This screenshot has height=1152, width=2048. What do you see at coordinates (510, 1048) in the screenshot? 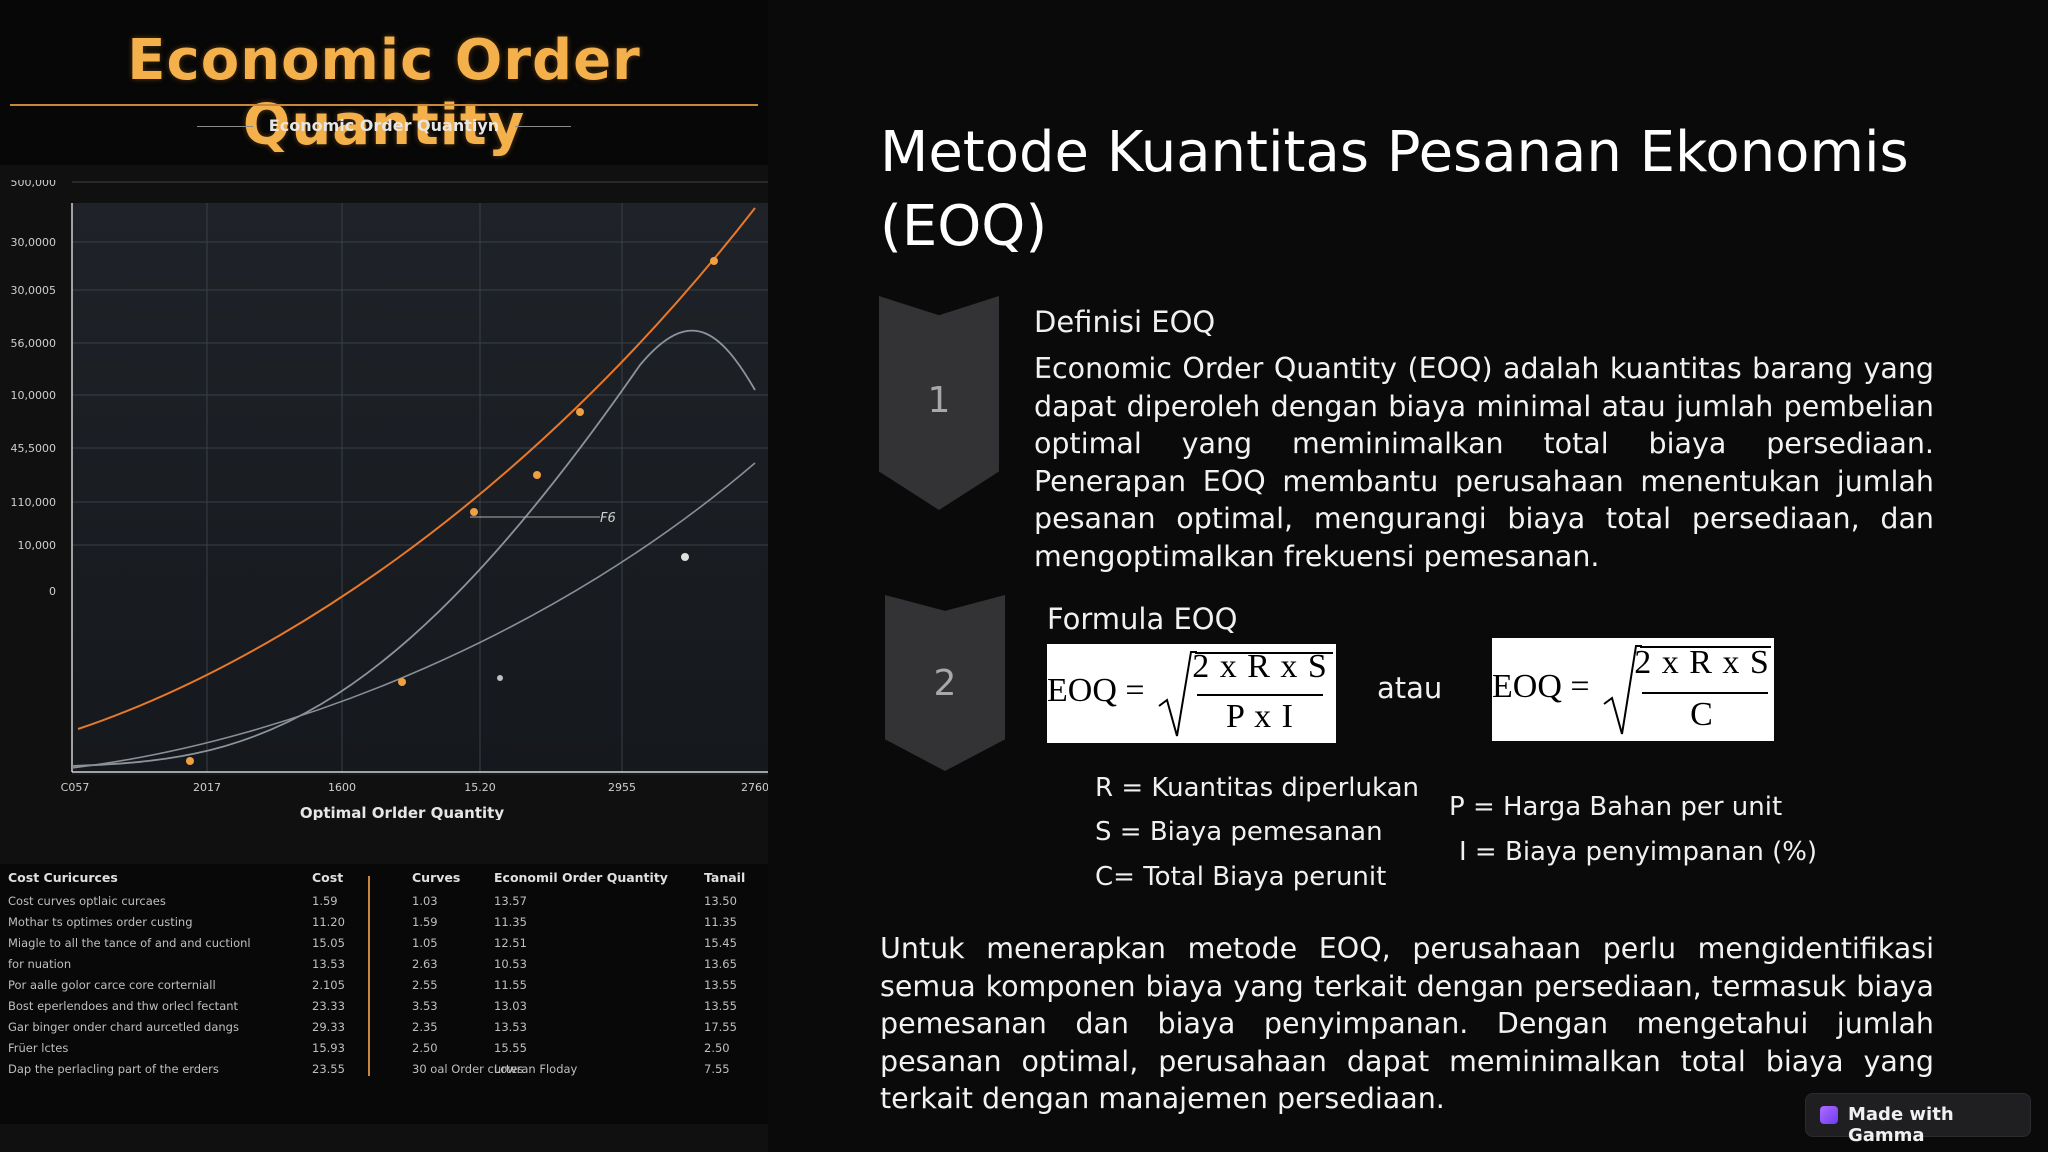
I see `table-cell: 15.55` at bounding box center [510, 1048].